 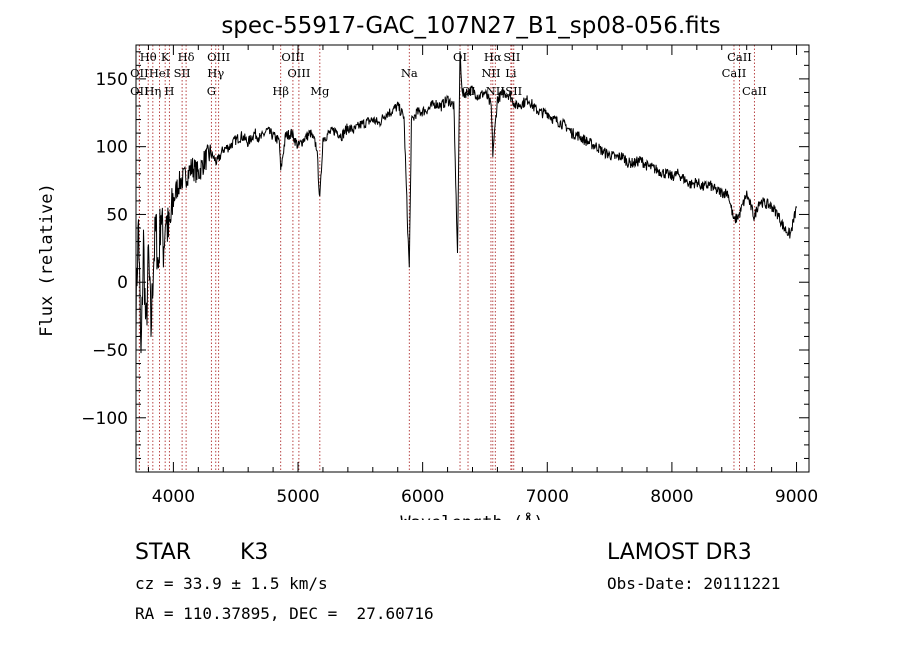 I want to click on coordinates-readout: RA = 110.37895, DEC = 27.60716, so click(x=284, y=613).